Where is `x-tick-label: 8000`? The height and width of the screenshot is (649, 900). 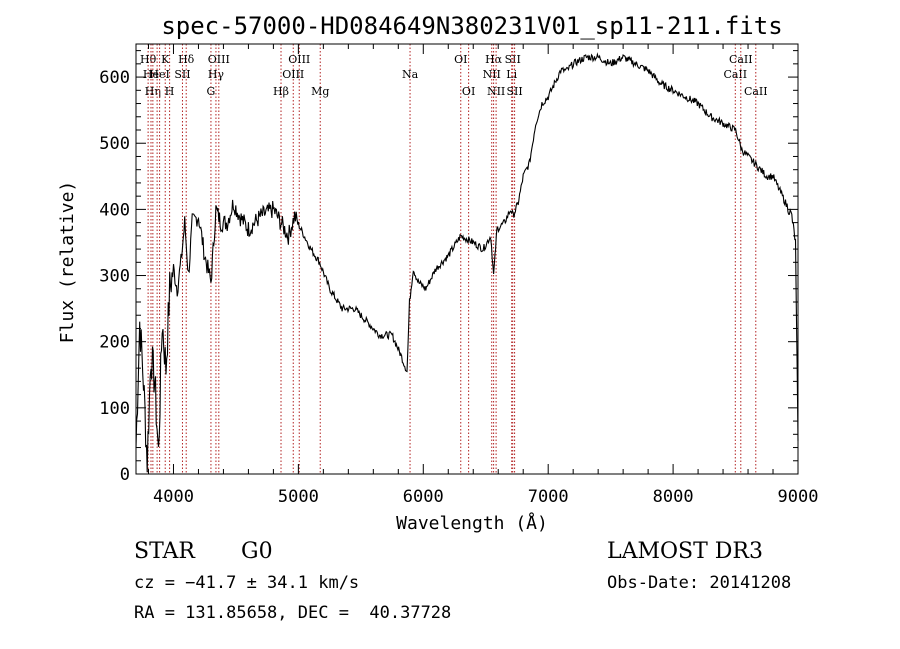
x-tick-label: 8000 is located at coordinates (673, 497).